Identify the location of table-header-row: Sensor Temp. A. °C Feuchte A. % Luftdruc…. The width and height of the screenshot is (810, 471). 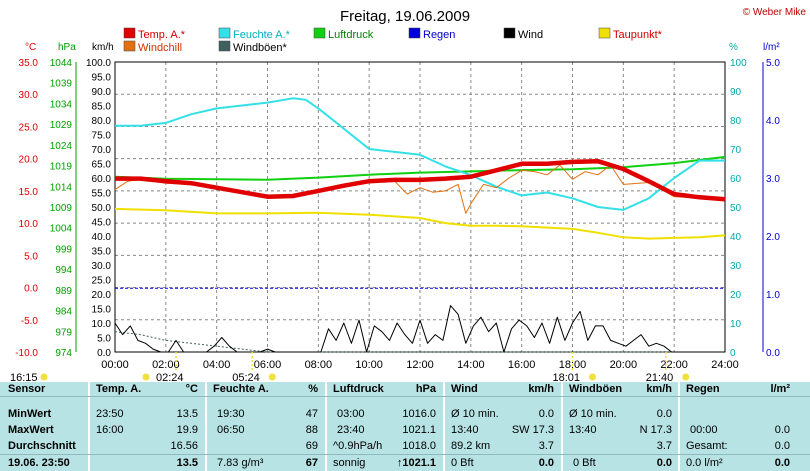
(405, 389).